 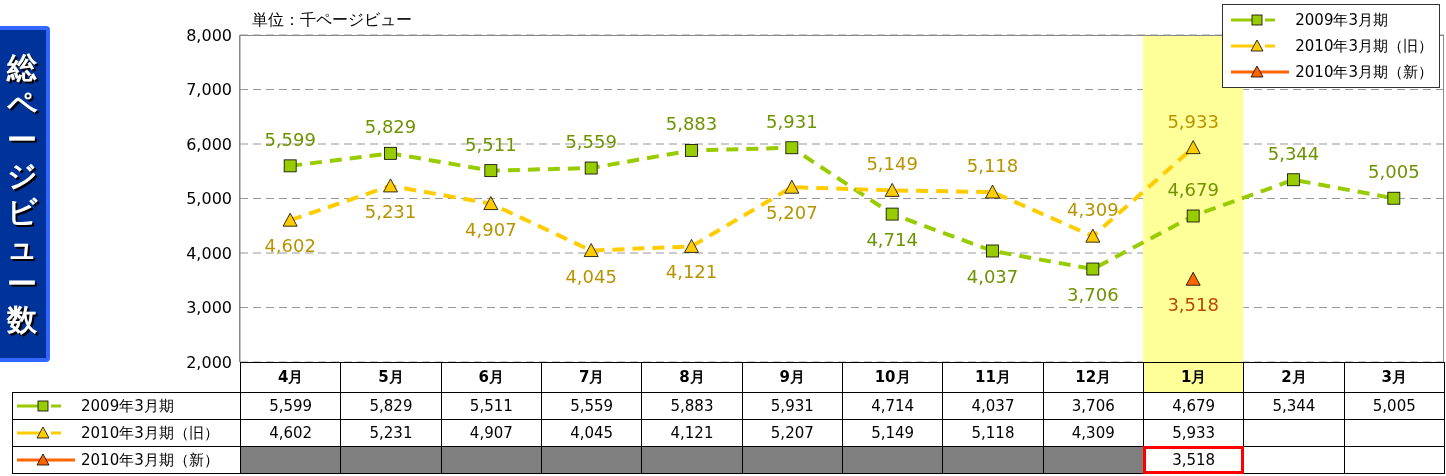 What do you see at coordinates (209, 308) in the screenshot?
I see `y-tick-label: 3,000` at bounding box center [209, 308].